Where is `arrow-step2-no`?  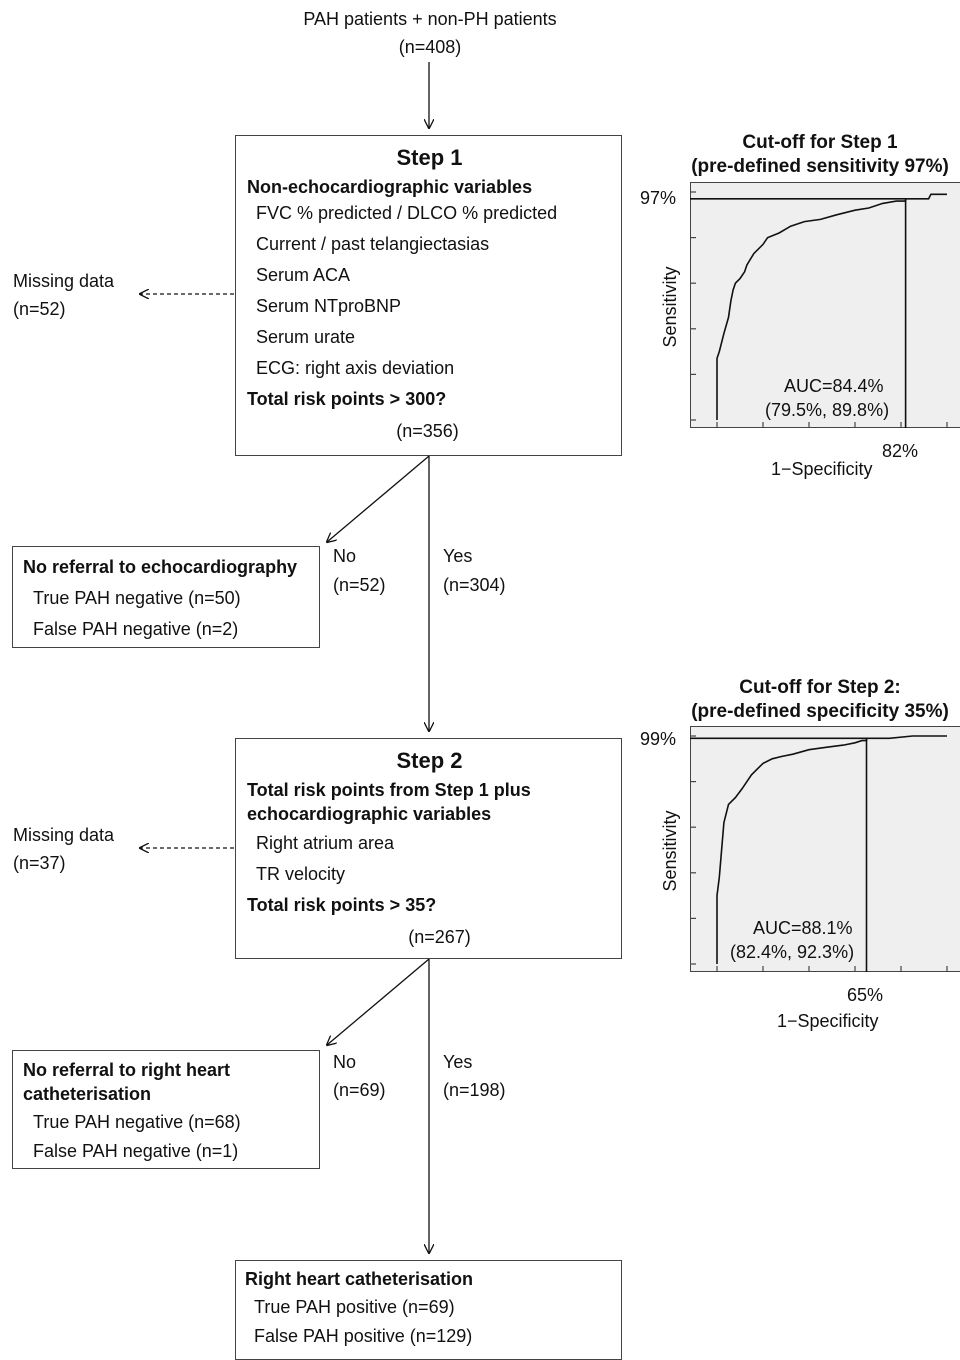 arrow-step2-no is located at coordinates (378, 1002).